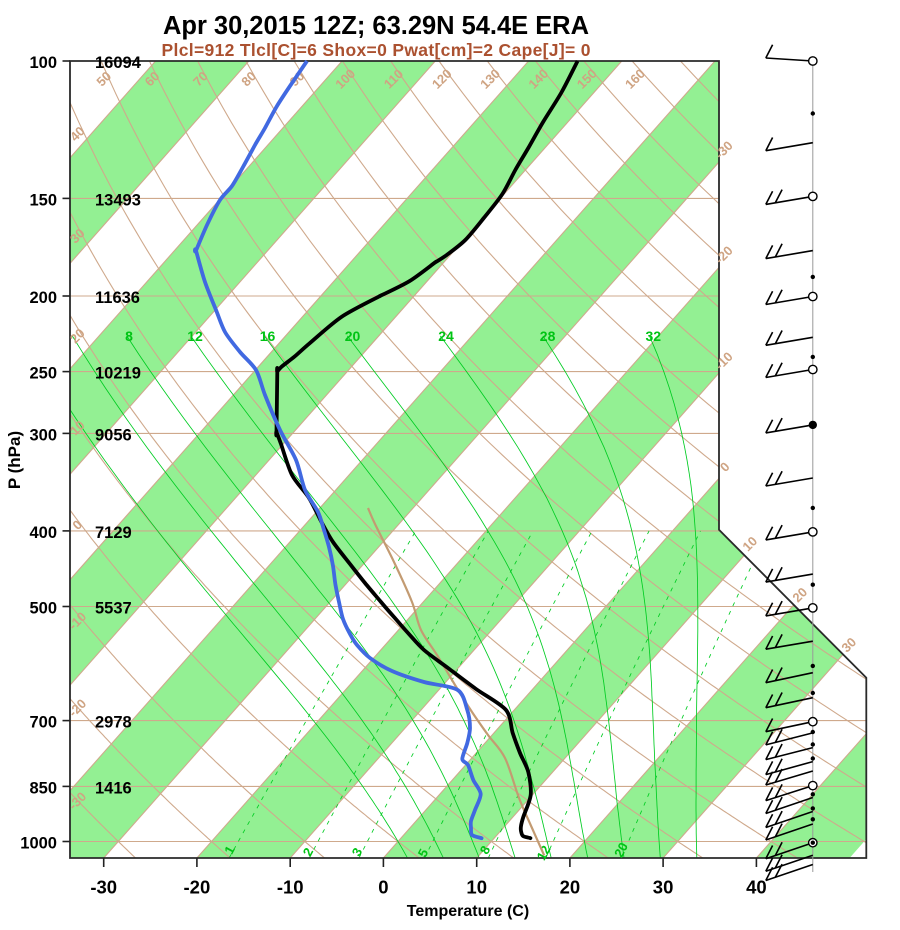  I want to click on svg-text: 32, so click(654, 336).